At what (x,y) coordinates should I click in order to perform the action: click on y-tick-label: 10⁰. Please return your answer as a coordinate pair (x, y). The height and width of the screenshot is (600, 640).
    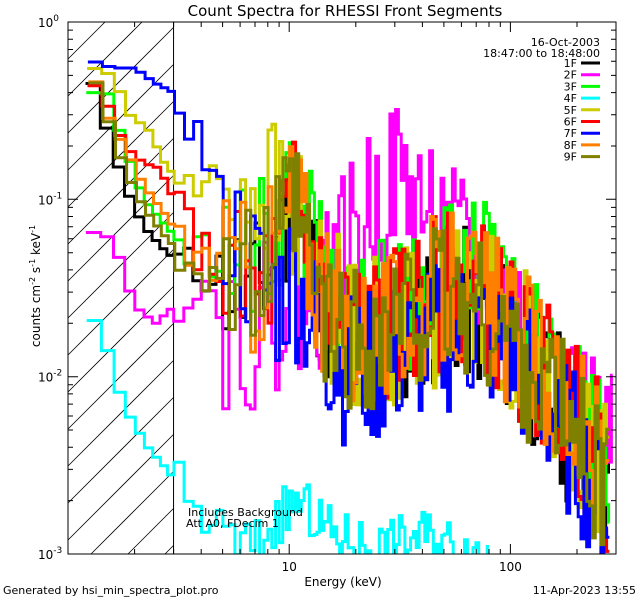
    Looking at the image, I should click on (48, 22).